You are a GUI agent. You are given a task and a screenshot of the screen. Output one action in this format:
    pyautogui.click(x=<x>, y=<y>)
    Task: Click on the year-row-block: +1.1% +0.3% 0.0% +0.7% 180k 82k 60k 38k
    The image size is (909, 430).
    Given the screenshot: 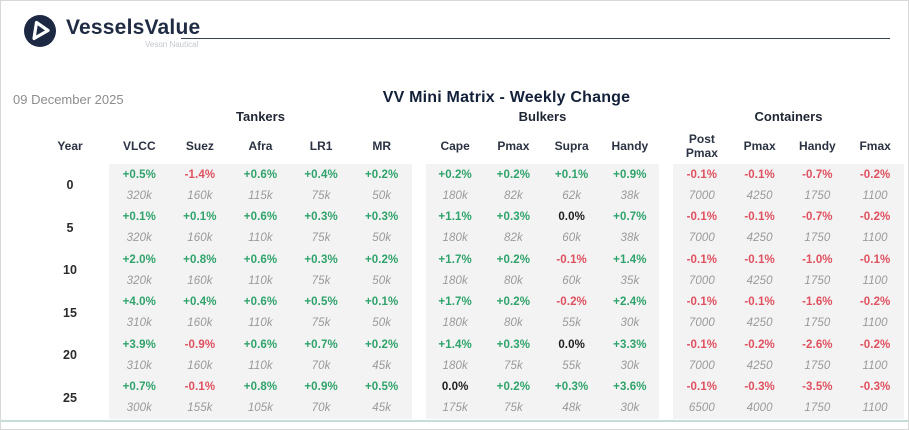 What is the action you would take?
    pyautogui.click(x=542, y=228)
    